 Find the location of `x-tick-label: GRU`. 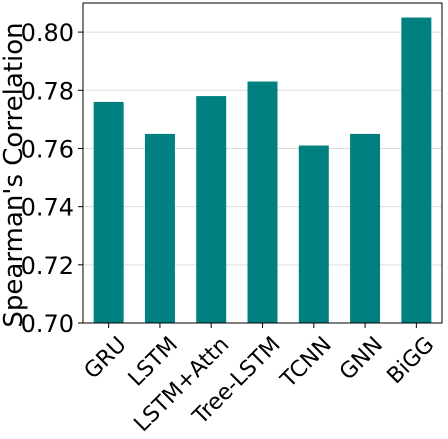

x-tick-label: GRU is located at coordinates (106, 358).